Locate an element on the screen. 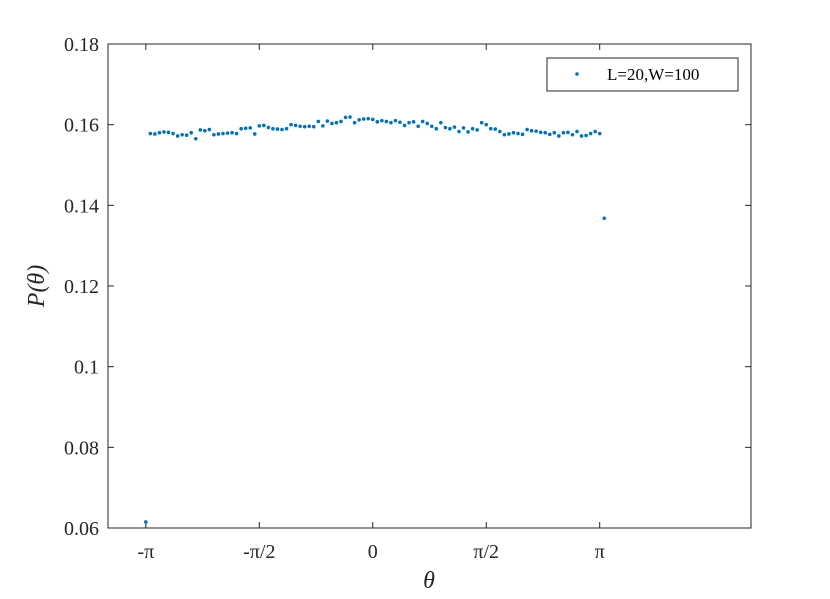 Image resolution: width=830 pixels, height=599 pixels. y-tick-label: 0.14 is located at coordinates (81, 206).